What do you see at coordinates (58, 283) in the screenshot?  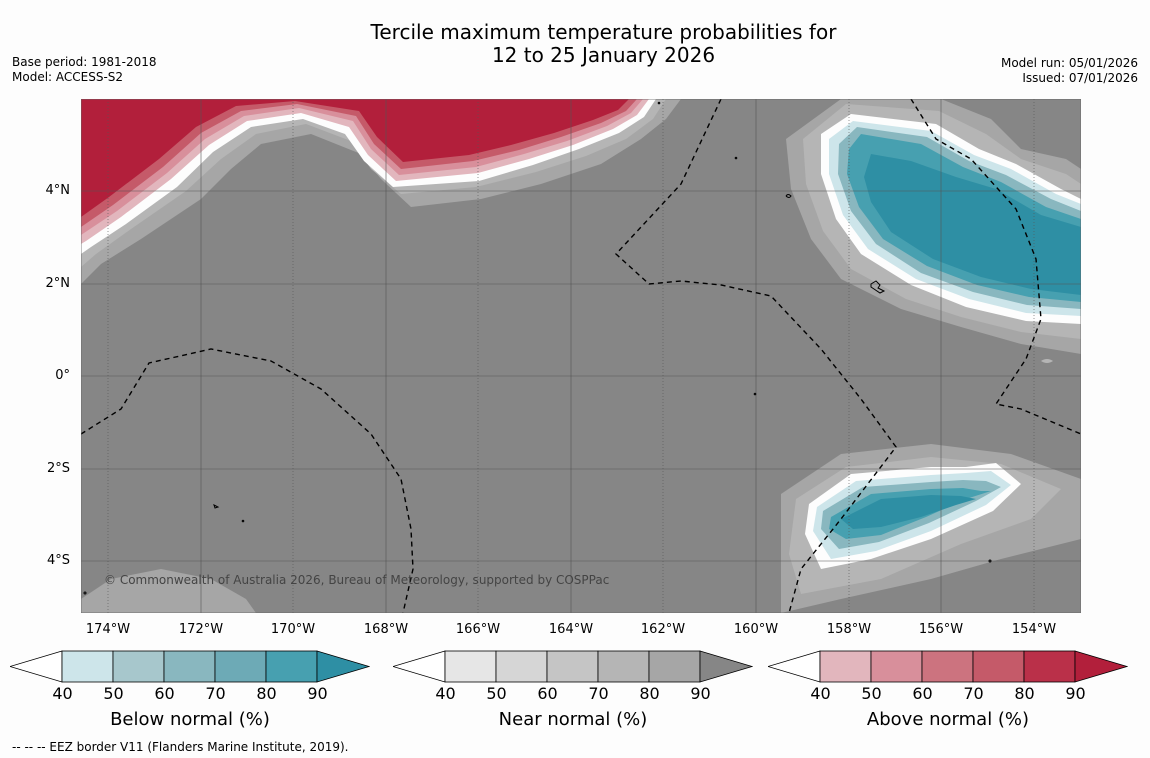 I see `y-tick-2n: 2°N` at bounding box center [58, 283].